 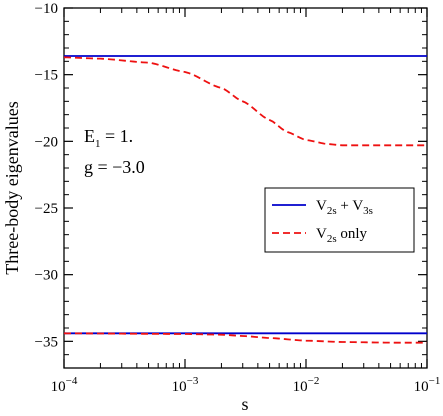 I want to click on legend: V2s + V3s V2s only, so click(x=339, y=220).